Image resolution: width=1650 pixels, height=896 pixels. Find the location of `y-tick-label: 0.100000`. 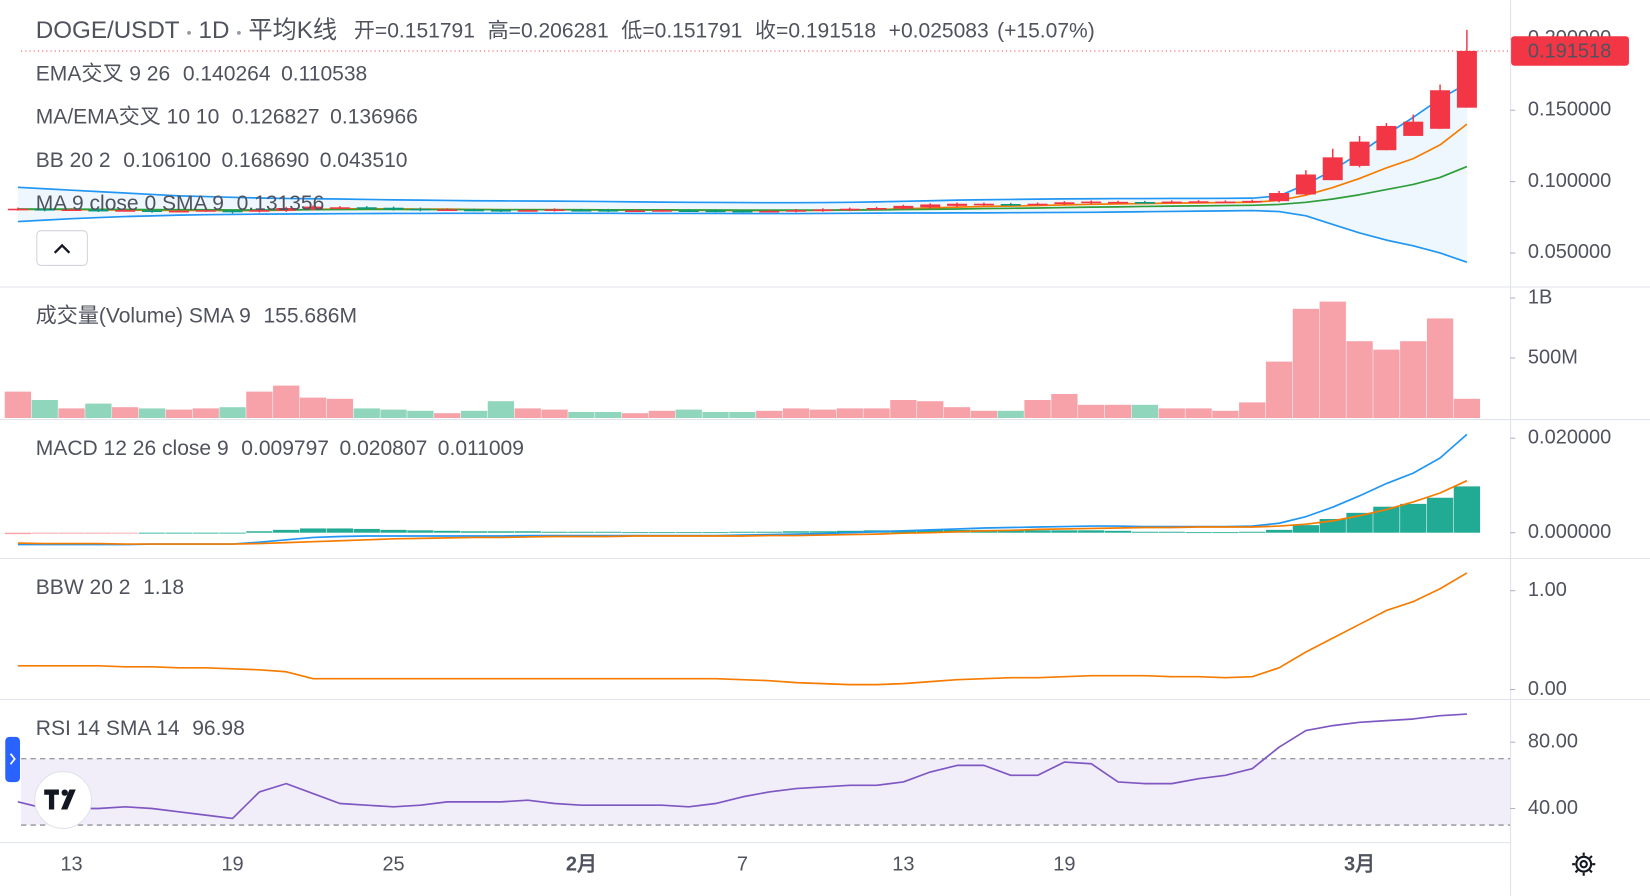

y-tick-label: 0.100000 is located at coordinates (1569, 181).